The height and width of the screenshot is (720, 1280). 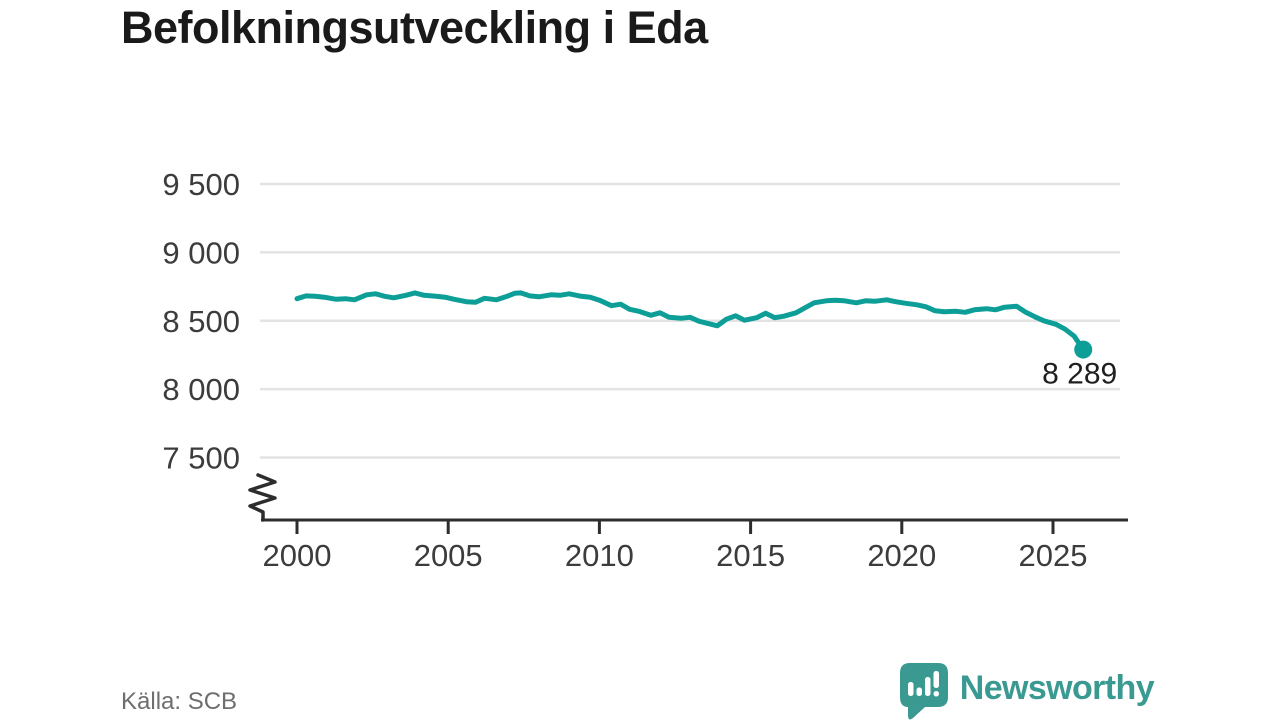 What do you see at coordinates (1083, 349) in the screenshot?
I see `end-point-marker` at bounding box center [1083, 349].